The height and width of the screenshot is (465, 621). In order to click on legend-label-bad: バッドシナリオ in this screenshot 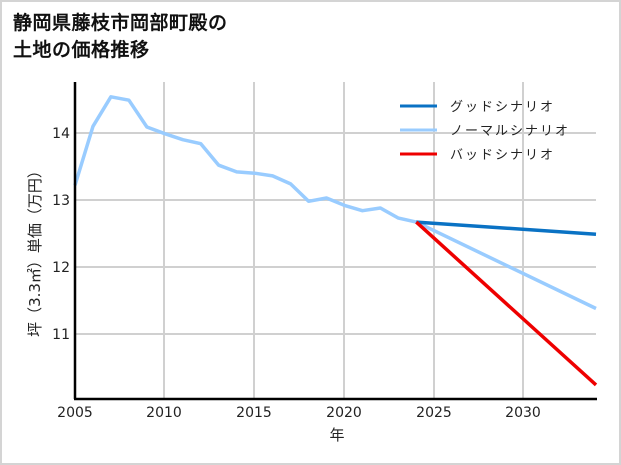, I will do `click(502, 155)`.